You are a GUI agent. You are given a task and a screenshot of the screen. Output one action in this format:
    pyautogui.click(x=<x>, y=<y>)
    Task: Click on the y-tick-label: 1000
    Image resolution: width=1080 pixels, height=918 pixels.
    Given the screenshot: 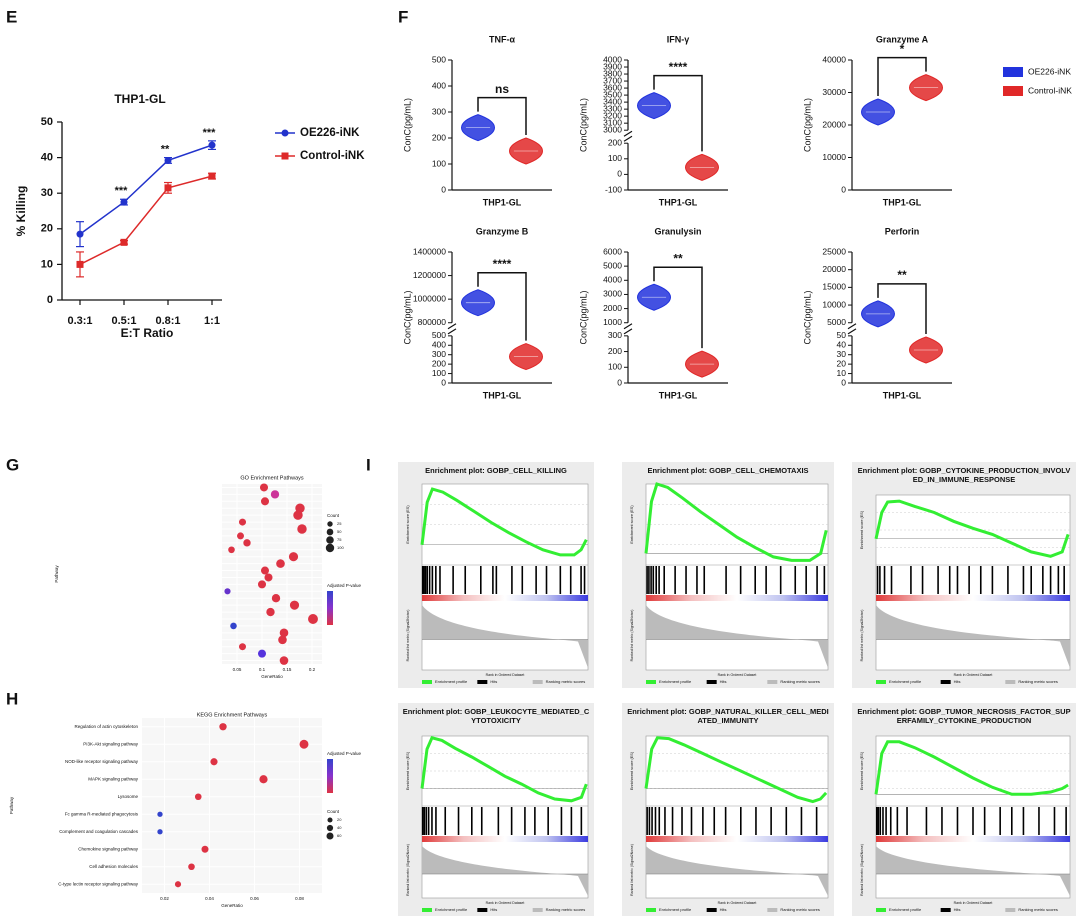 What is the action you would take?
    pyautogui.click(x=612, y=322)
    